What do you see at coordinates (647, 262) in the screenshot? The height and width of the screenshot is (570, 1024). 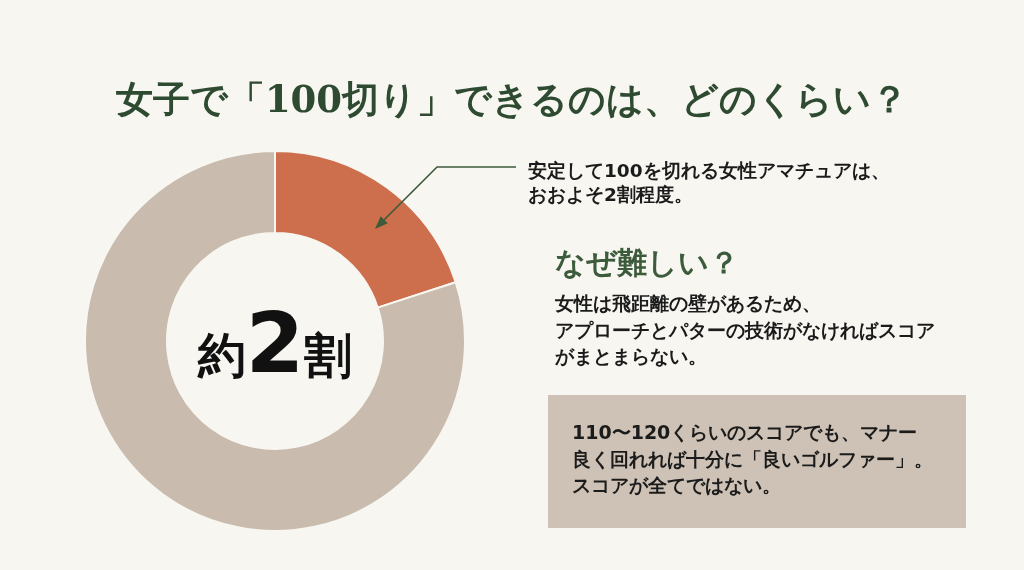 I see `text: なぜ難しい？` at bounding box center [647, 262].